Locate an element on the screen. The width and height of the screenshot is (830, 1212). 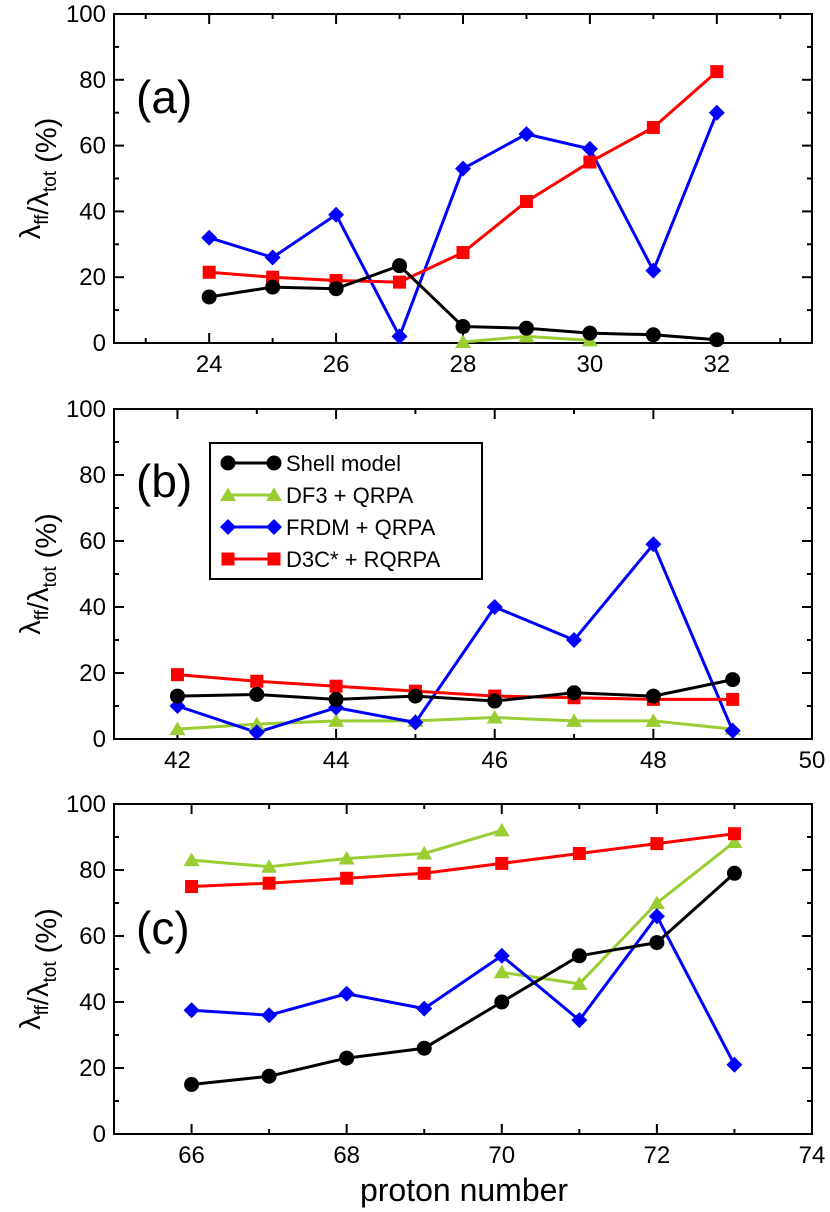
legend-label: FRDM + QRPA is located at coordinates (361, 527).